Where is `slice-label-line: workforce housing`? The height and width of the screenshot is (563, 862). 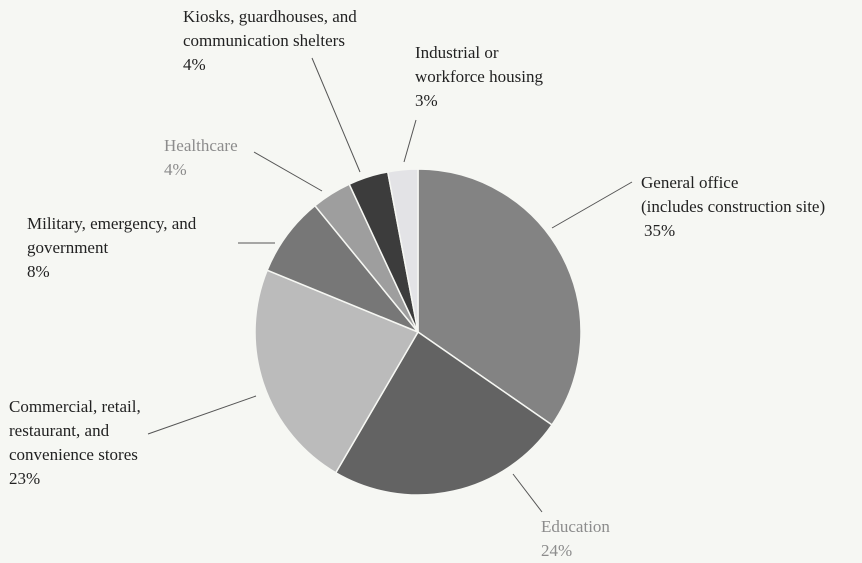
slice-label-line: workforce housing is located at coordinates (479, 76).